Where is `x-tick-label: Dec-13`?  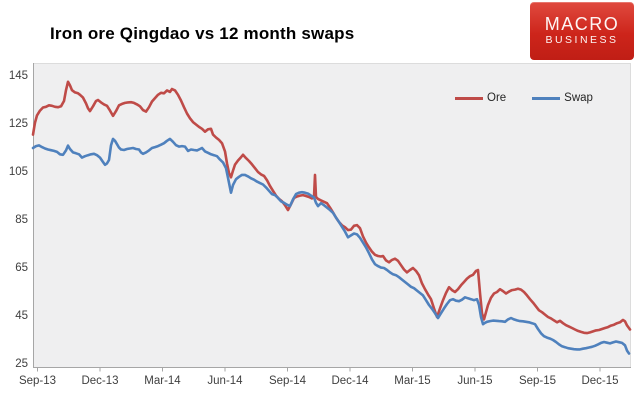
x-tick-label: Dec-13 is located at coordinates (100, 381).